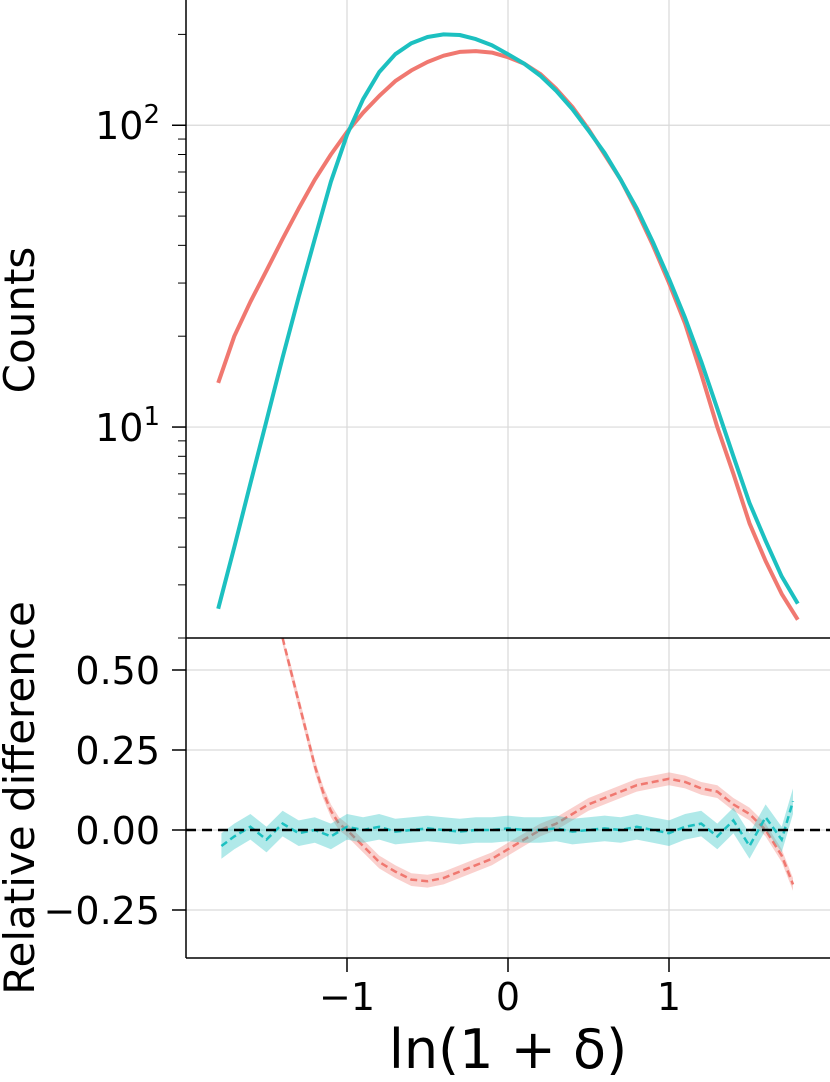 The height and width of the screenshot is (1082, 830). What do you see at coordinates (127, 426) in the screenshot?
I see `top-y-tick-label: 10¹` at bounding box center [127, 426].